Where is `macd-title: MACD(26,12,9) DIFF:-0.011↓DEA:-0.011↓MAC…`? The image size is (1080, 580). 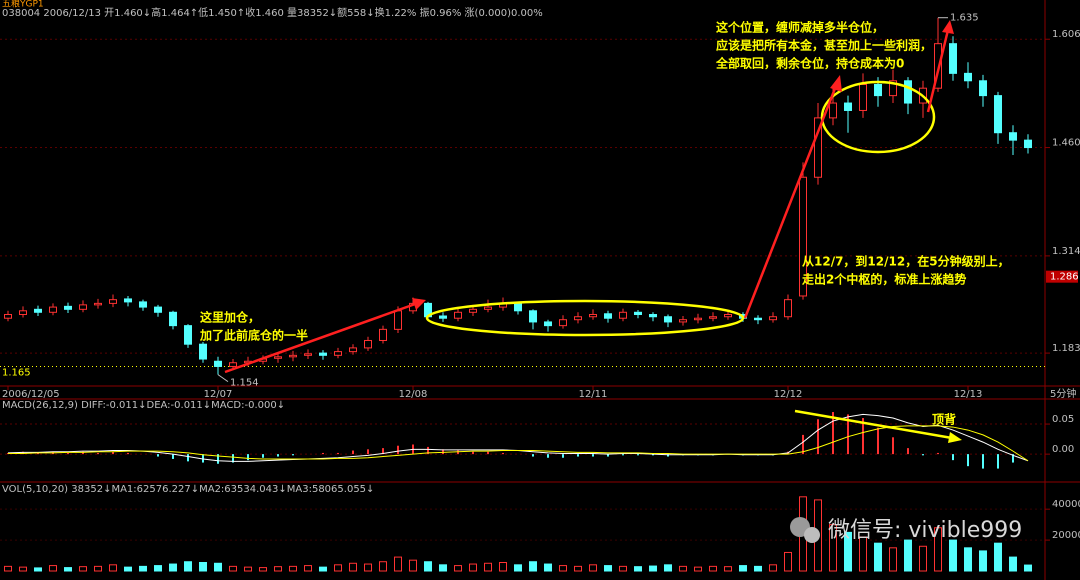
macd-title: MACD(26,12,9) DIFF:-0.011↓DEA:-0.011↓MAC… is located at coordinates (143, 405).